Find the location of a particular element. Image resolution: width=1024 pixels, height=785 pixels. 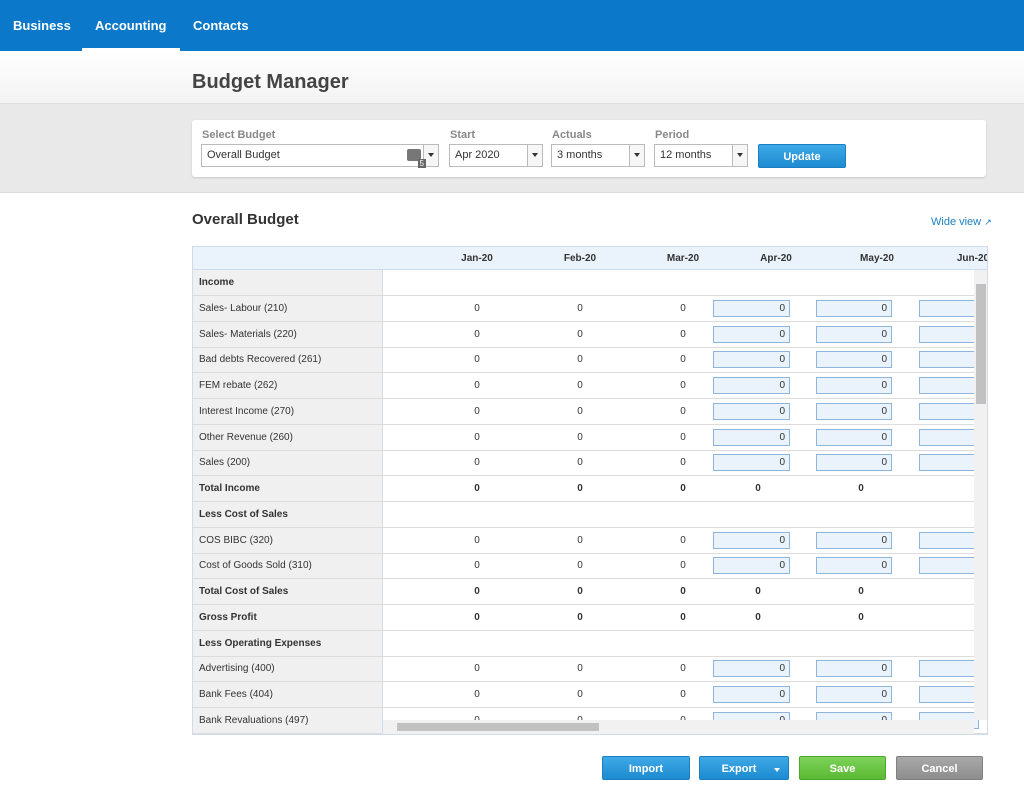

filter-select: Apr 2020 is located at coordinates (496, 155).